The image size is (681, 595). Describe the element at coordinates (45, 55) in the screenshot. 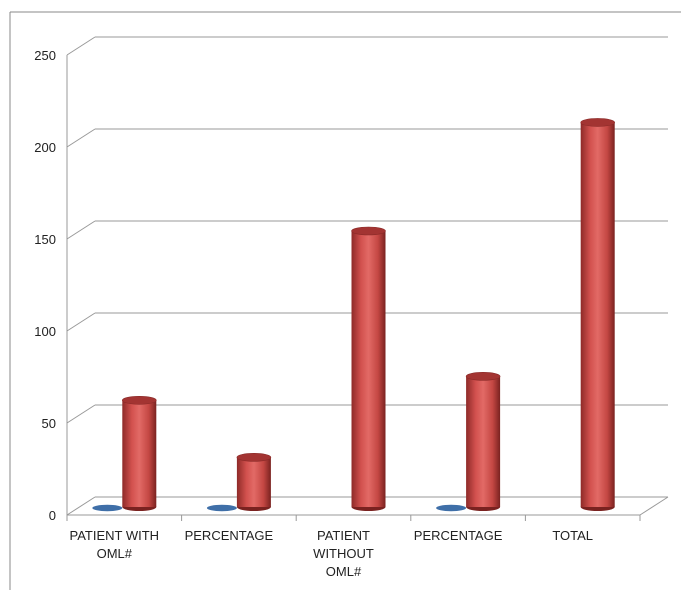

I see `y-tick-label: 250` at that location.